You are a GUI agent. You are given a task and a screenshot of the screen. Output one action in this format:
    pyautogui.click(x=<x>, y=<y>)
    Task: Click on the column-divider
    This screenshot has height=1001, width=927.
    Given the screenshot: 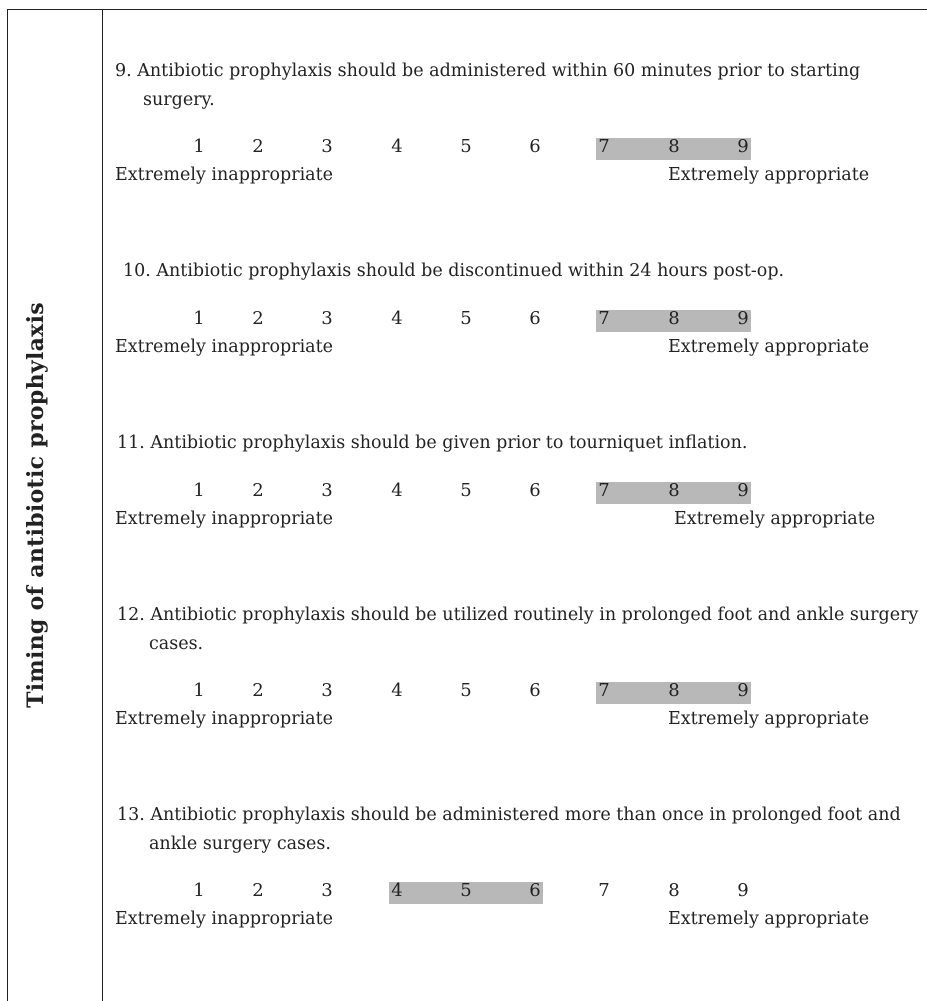 What is the action you would take?
    pyautogui.click(x=102, y=505)
    